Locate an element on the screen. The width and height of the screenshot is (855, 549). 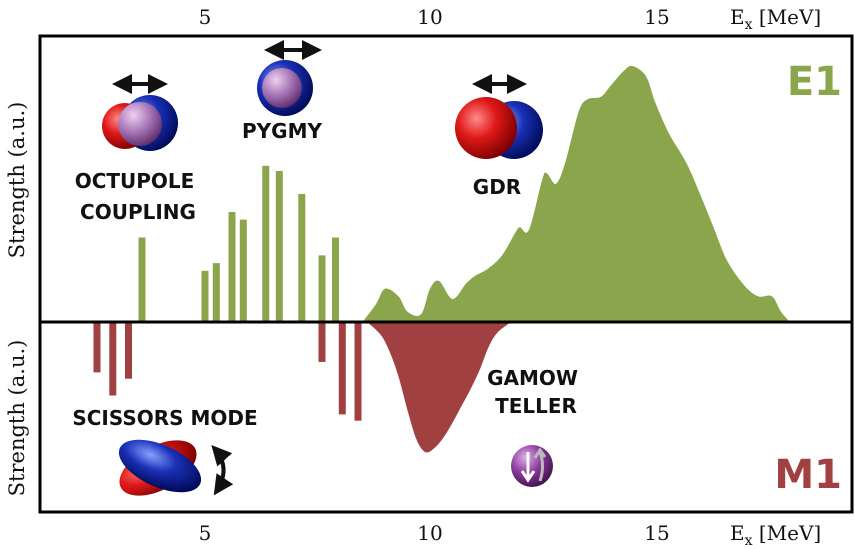
bottom-x-axis: 5 10 15 Ex [MeV] is located at coordinates (510, 535).